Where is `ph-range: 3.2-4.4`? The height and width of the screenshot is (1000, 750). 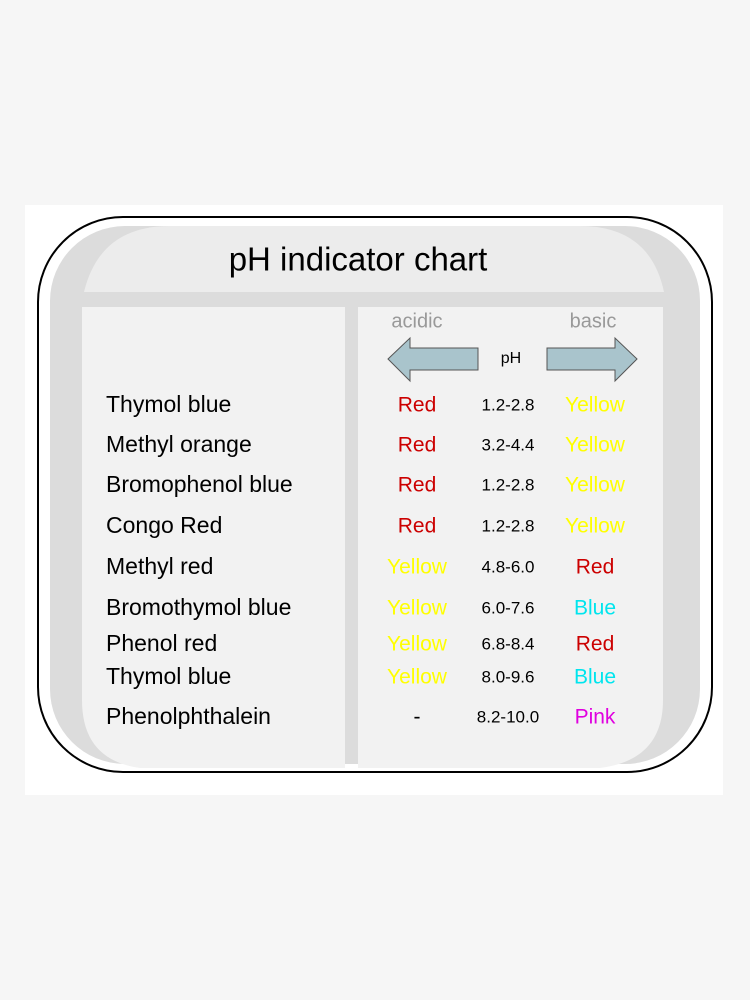 ph-range: 3.2-4.4 is located at coordinates (508, 444).